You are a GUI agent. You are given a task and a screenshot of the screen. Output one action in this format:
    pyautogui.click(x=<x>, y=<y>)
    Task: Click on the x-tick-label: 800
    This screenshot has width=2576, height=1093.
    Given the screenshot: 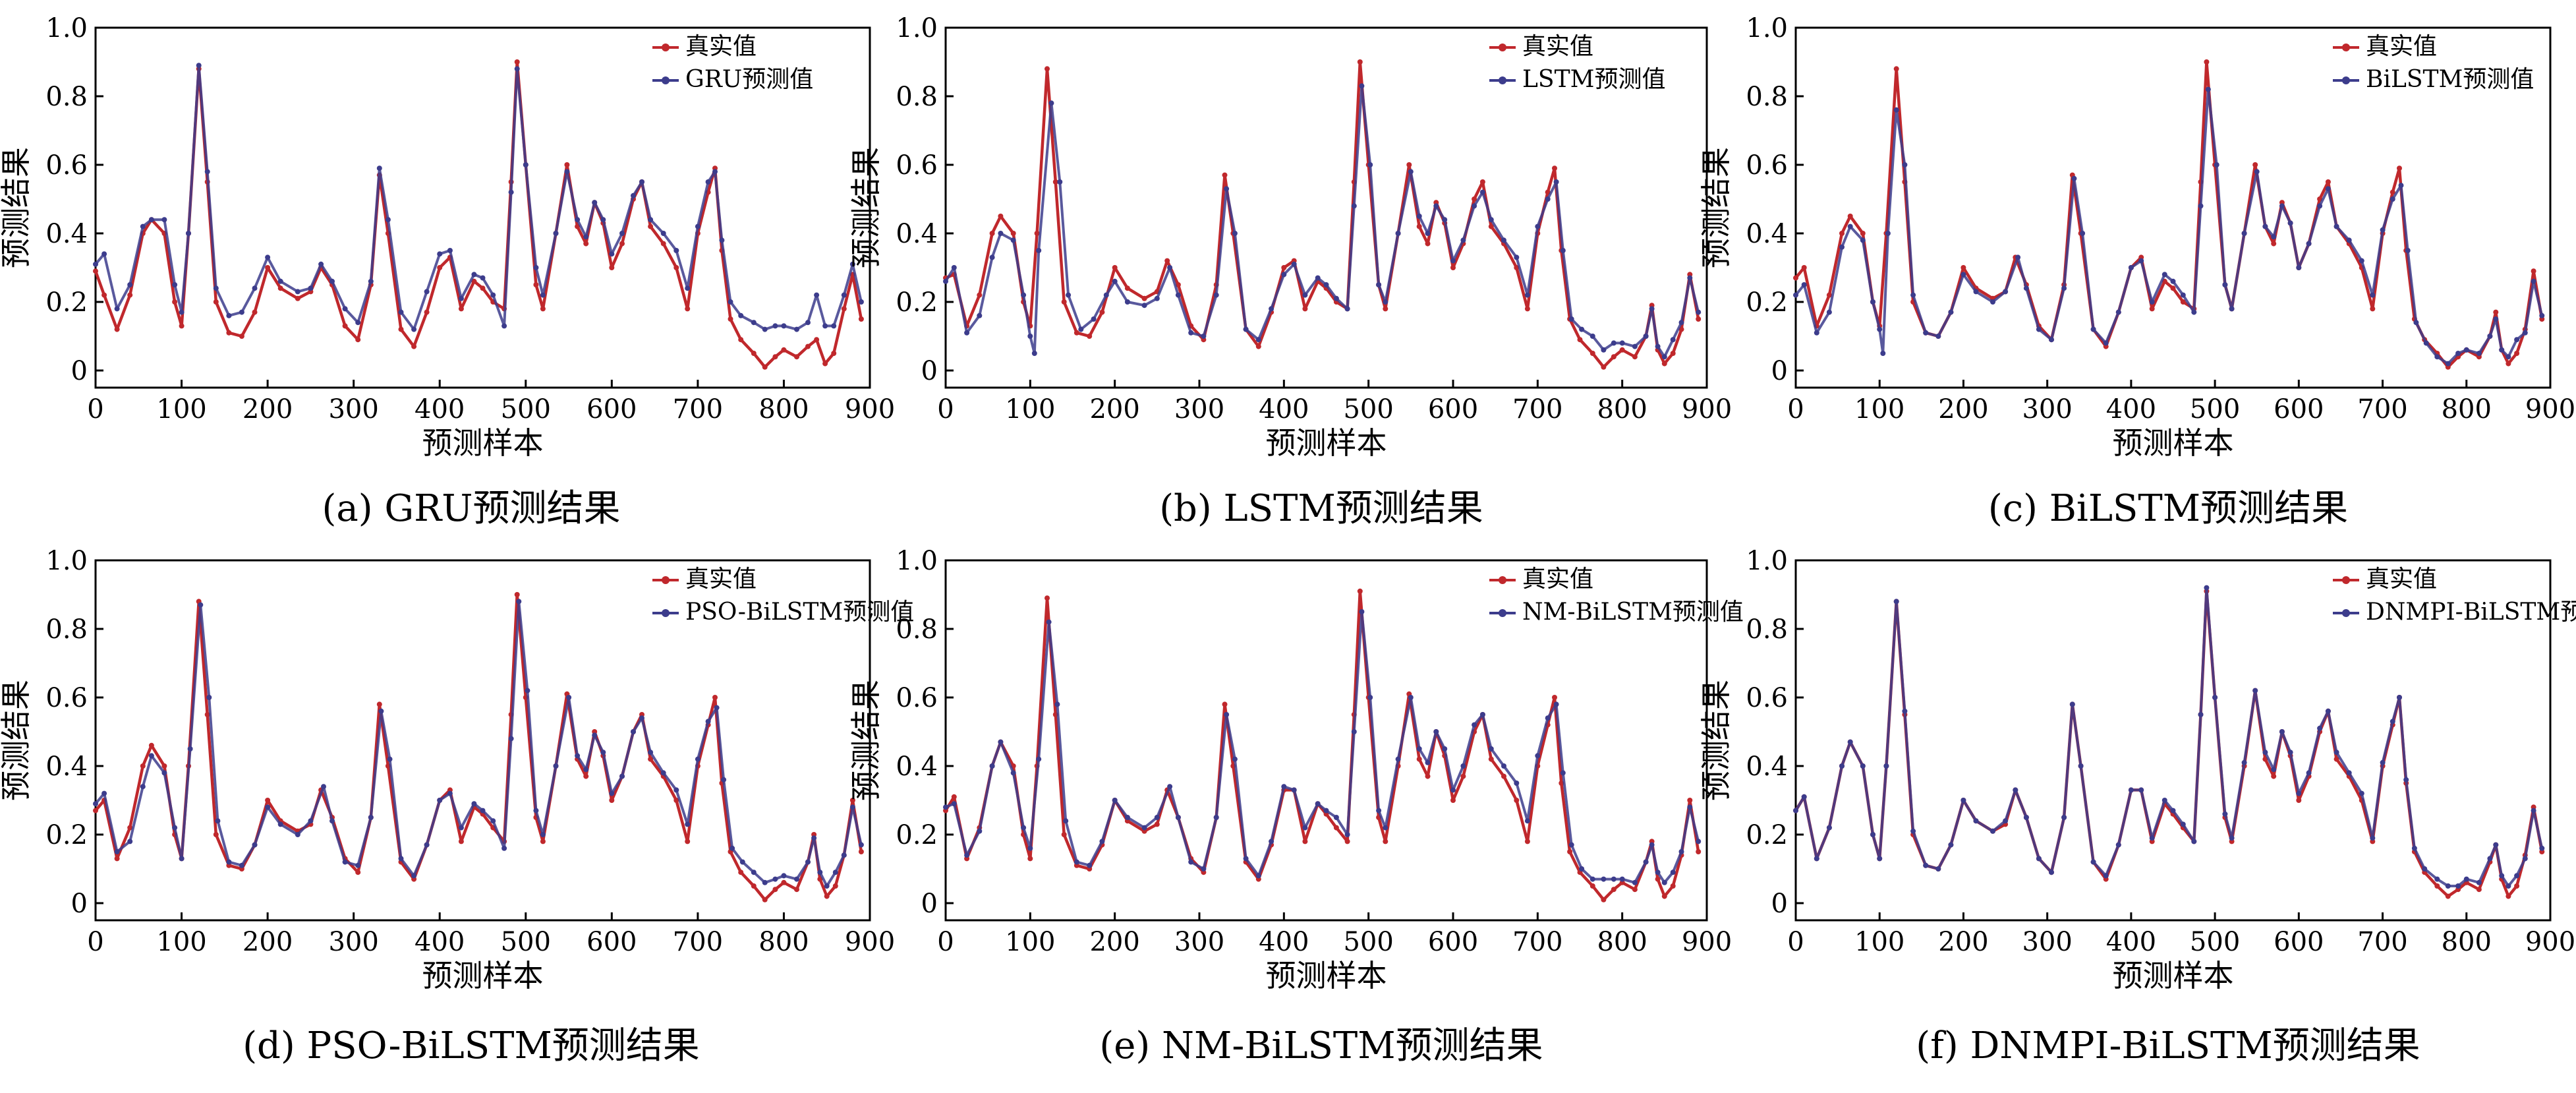 What is the action you would take?
    pyautogui.click(x=2467, y=942)
    